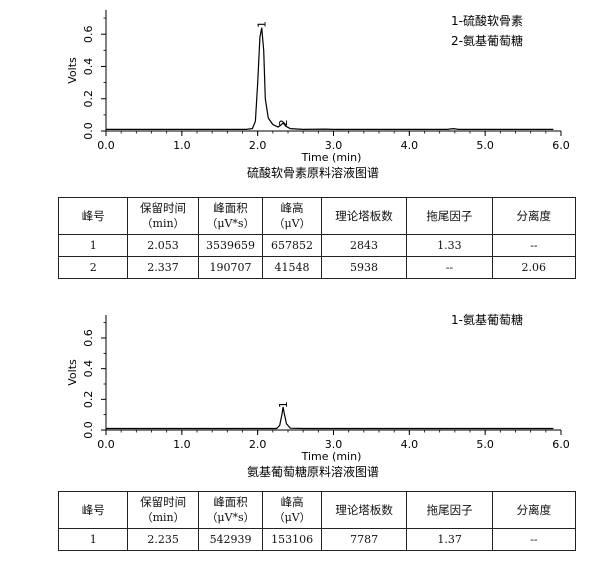 Image resolution: width=600 pixels, height=571 pixels. Describe the element at coordinates (230, 539) in the screenshot. I see `table-cell: 542939` at that location.